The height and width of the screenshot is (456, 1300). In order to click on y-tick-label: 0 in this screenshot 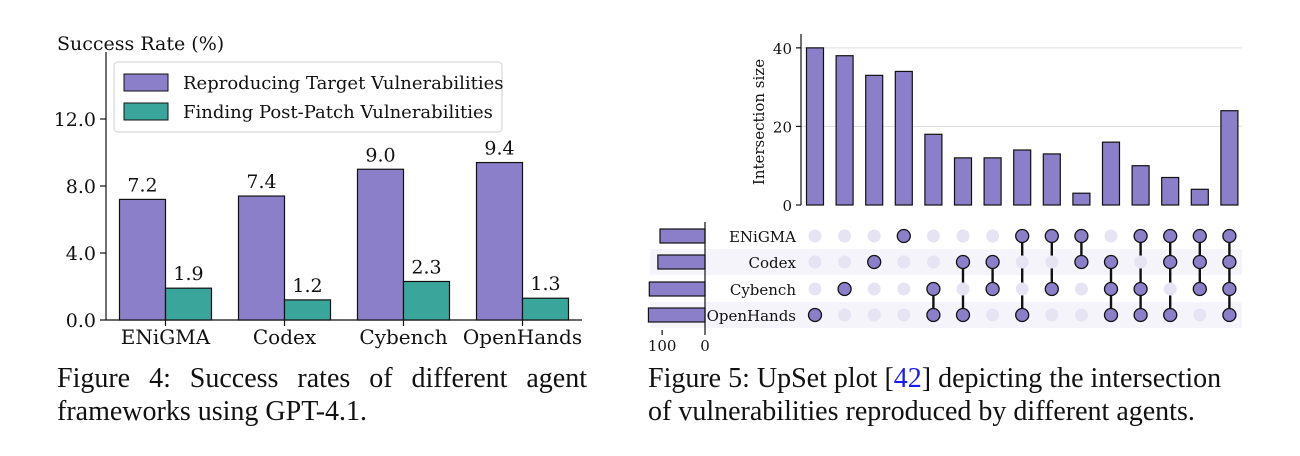, I will do `click(787, 206)`.